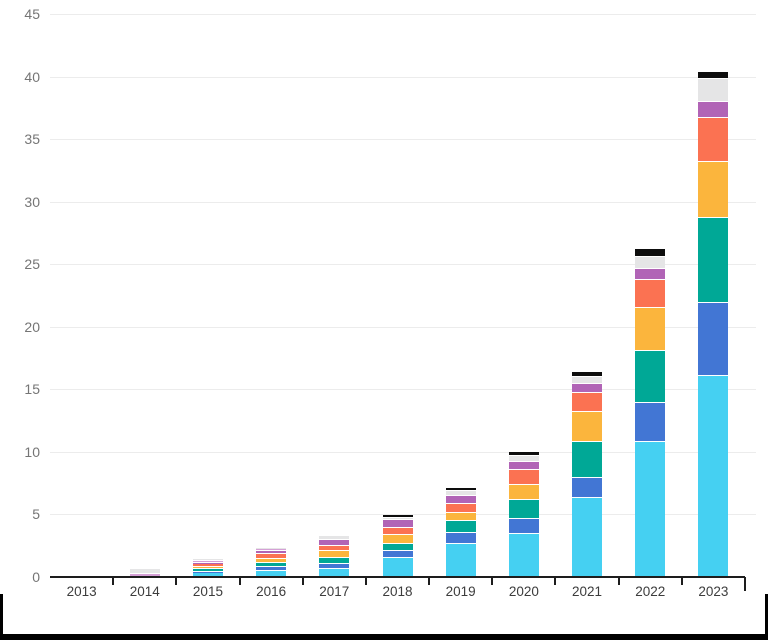  Describe the element at coordinates (713, 591) in the screenshot. I see `x-tick-label-2023: 2023` at that location.